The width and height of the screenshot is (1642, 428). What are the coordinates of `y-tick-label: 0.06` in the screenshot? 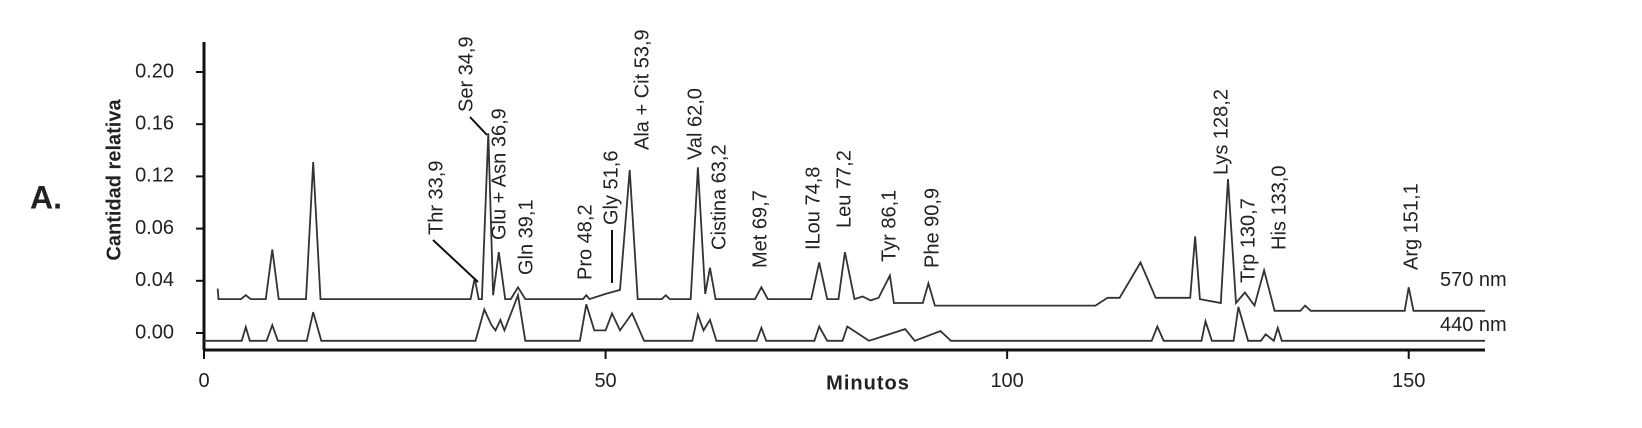 It's located at (154, 228).